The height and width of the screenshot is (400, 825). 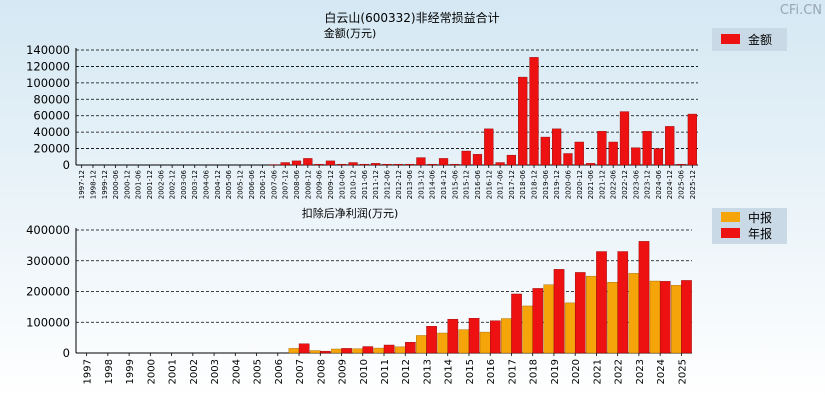 What do you see at coordinates (365, 184) in the screenshot?
I see `top-x-tick-label: 2011-06` at bounding box center [365, 184].